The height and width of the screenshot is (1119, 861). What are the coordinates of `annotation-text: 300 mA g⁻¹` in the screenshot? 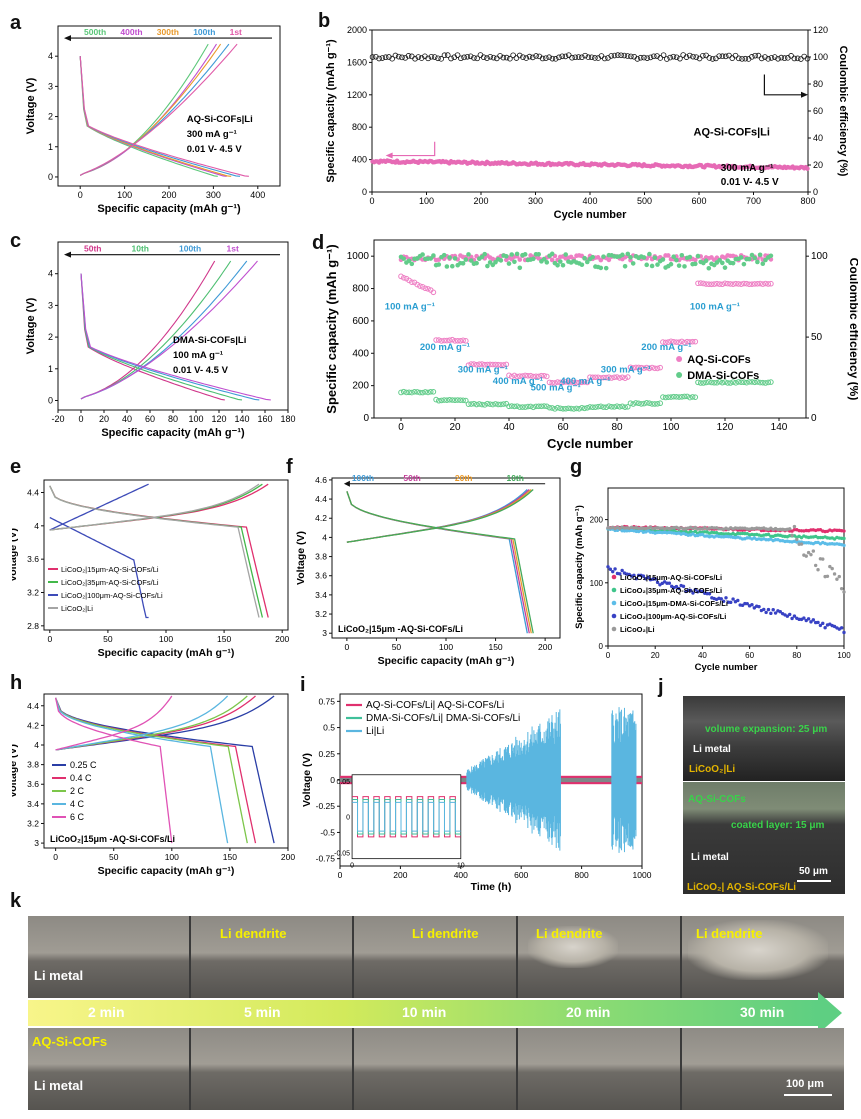 It's located at (747, 168).